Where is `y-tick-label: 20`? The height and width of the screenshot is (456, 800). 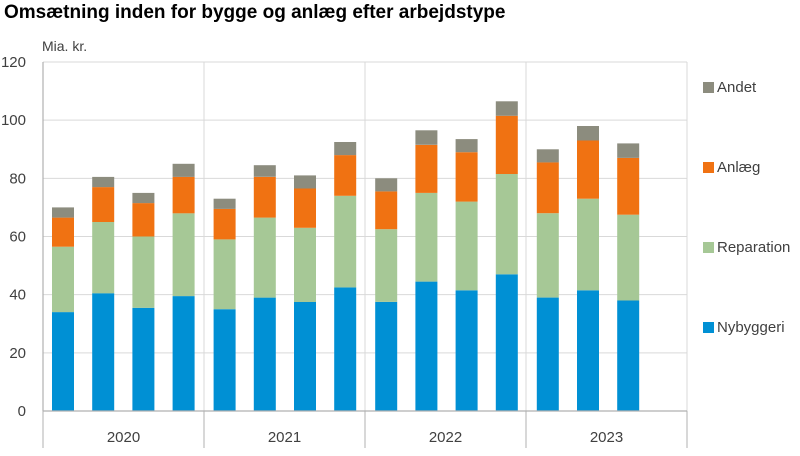
y-tick-label: 20 is located at coordinates (17, 353).